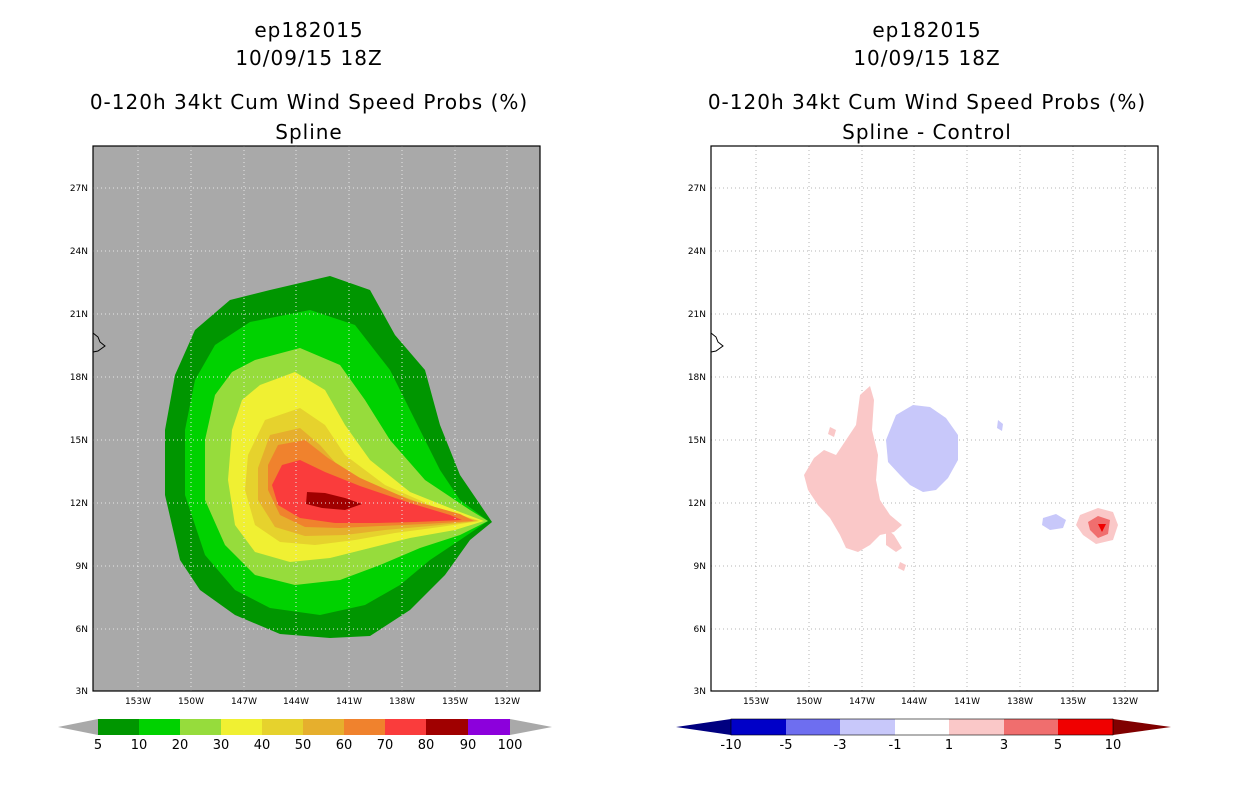  What do you see at coordinates (940, 702) in the screenshot?
I see `x-axis: 153W 150W 147W 144W 141W 138W 135W 132W` at bounding box center [940, 702].